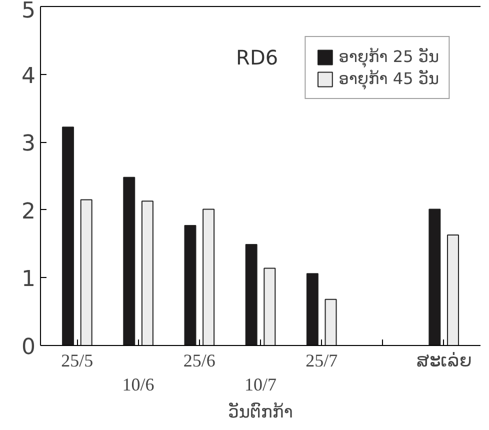  I want to click on x-tick-label: 25/5, so click(77, 360).